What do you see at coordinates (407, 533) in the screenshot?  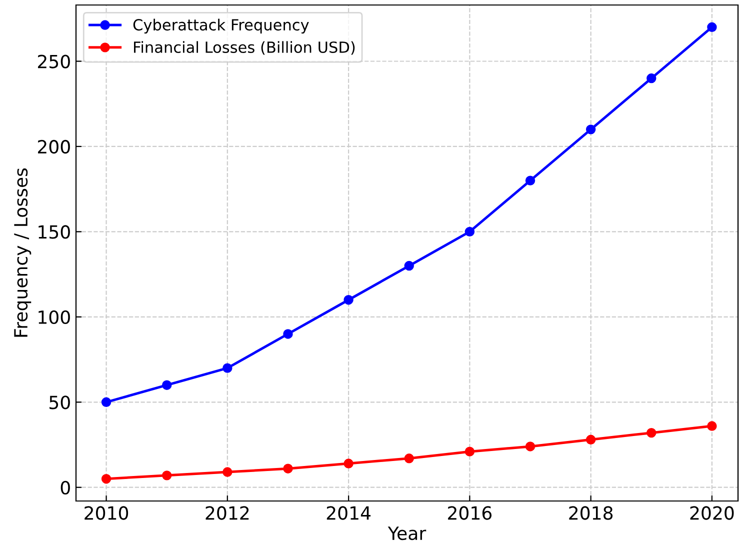 I see `x-axis-title: Year` at bounding box center [407, 533].